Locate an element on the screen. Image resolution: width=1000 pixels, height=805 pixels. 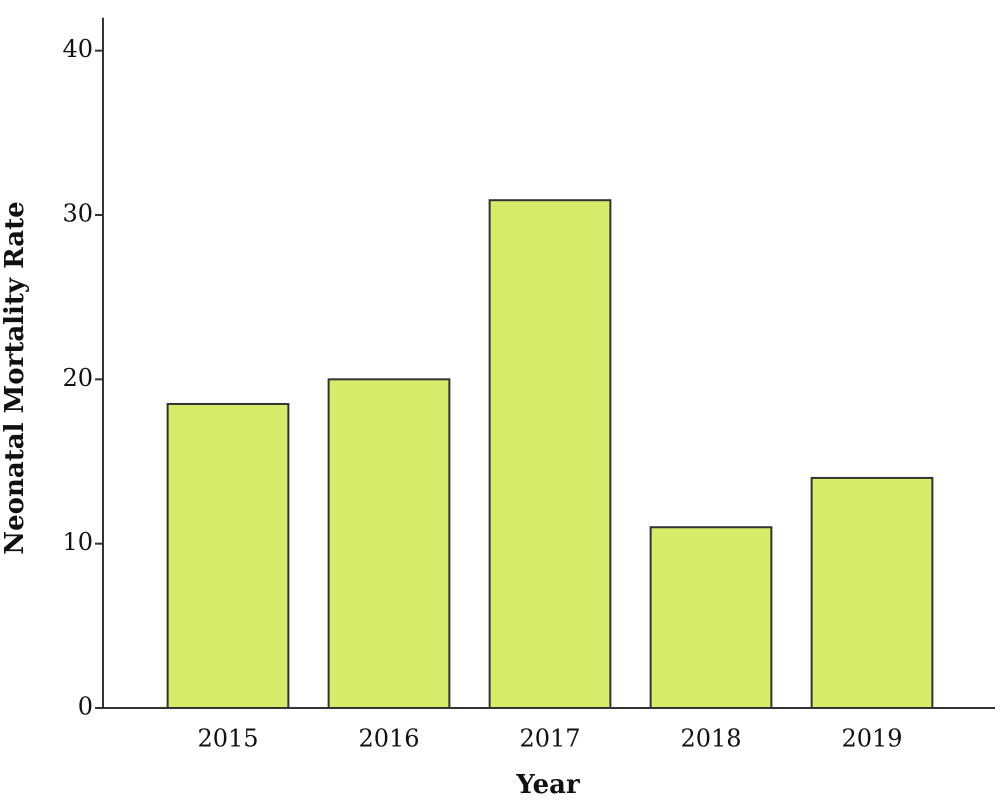
y-tick-label: 10 is located at coordinates (77, 542).